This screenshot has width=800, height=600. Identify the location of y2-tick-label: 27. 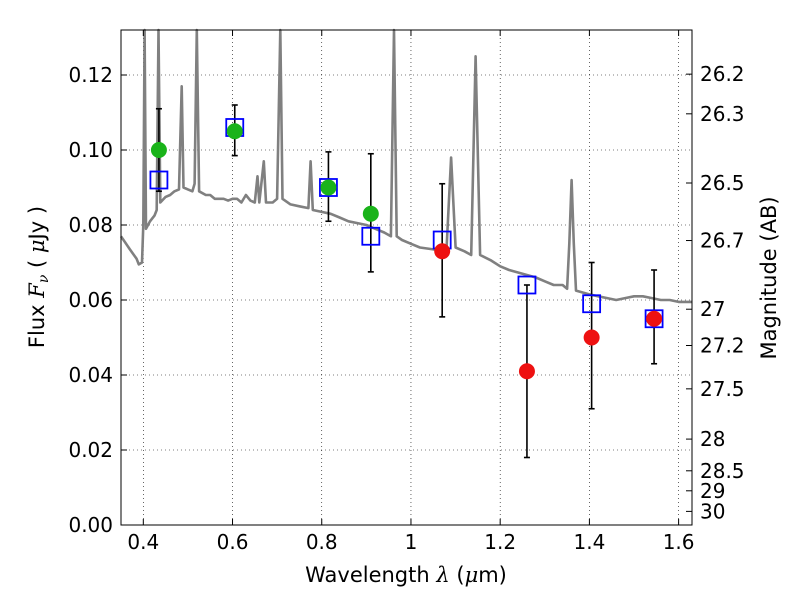
(712, 309).